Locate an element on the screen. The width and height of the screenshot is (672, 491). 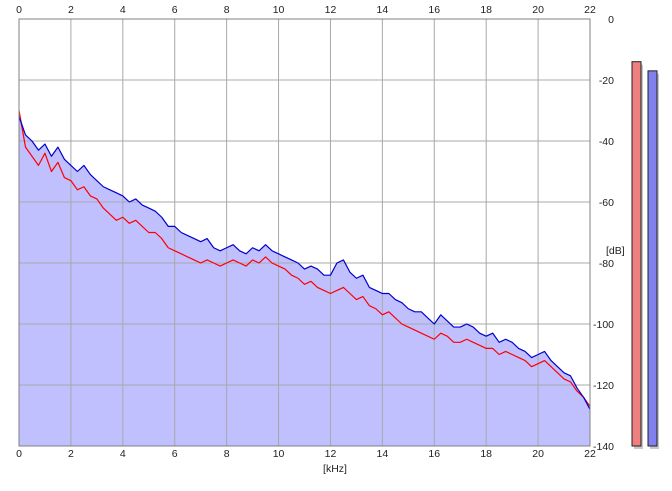
level-meters is located at coordinates (645, 255).